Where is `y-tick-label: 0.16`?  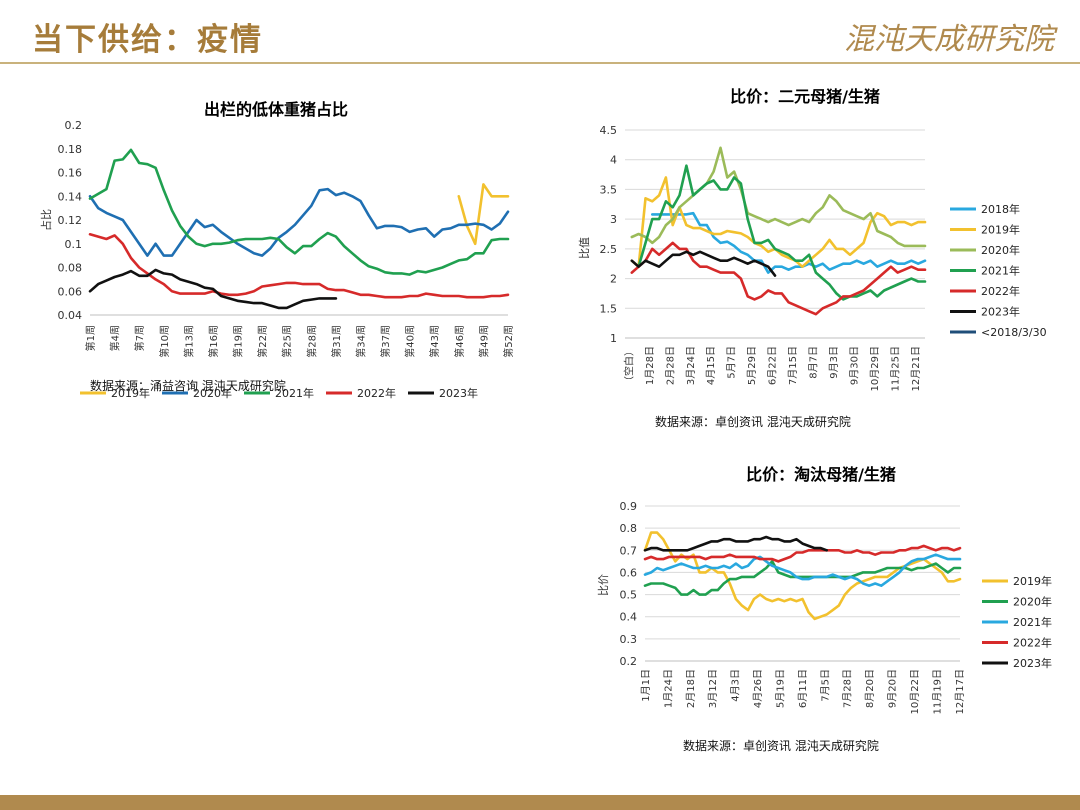
y-tick-label: 0.16 is located at coordinates (70, 173).